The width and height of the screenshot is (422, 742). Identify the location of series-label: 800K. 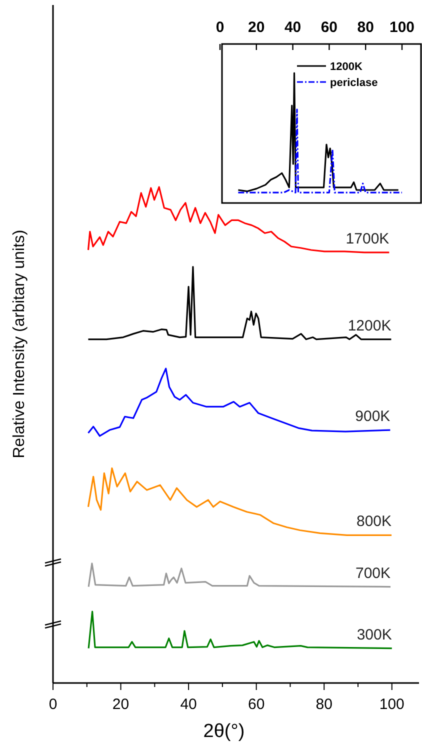
(374, 521).